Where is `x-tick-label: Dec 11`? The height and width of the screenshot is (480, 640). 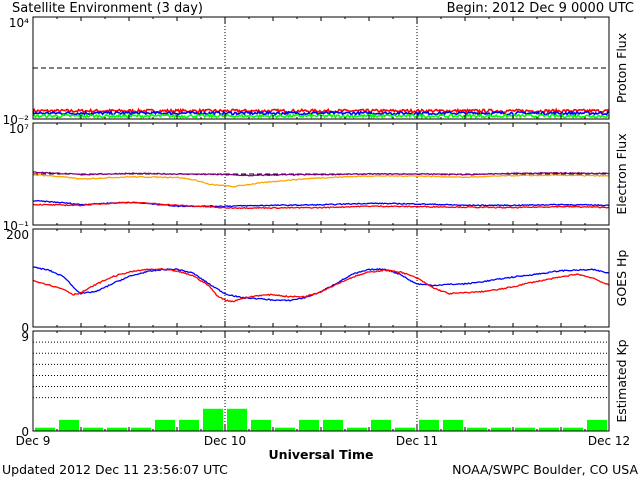
x-tick-label: Dec 11 is located at coordinates (417, 441).